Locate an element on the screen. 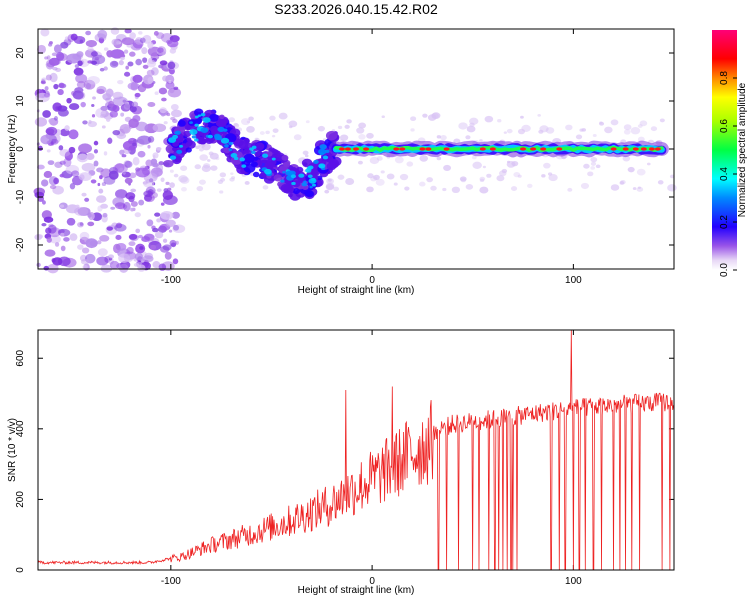 Image resolution: width=750 pixels, height=600 pixels. snr-ytick-label: 200 is located at coordinates (20, 499).